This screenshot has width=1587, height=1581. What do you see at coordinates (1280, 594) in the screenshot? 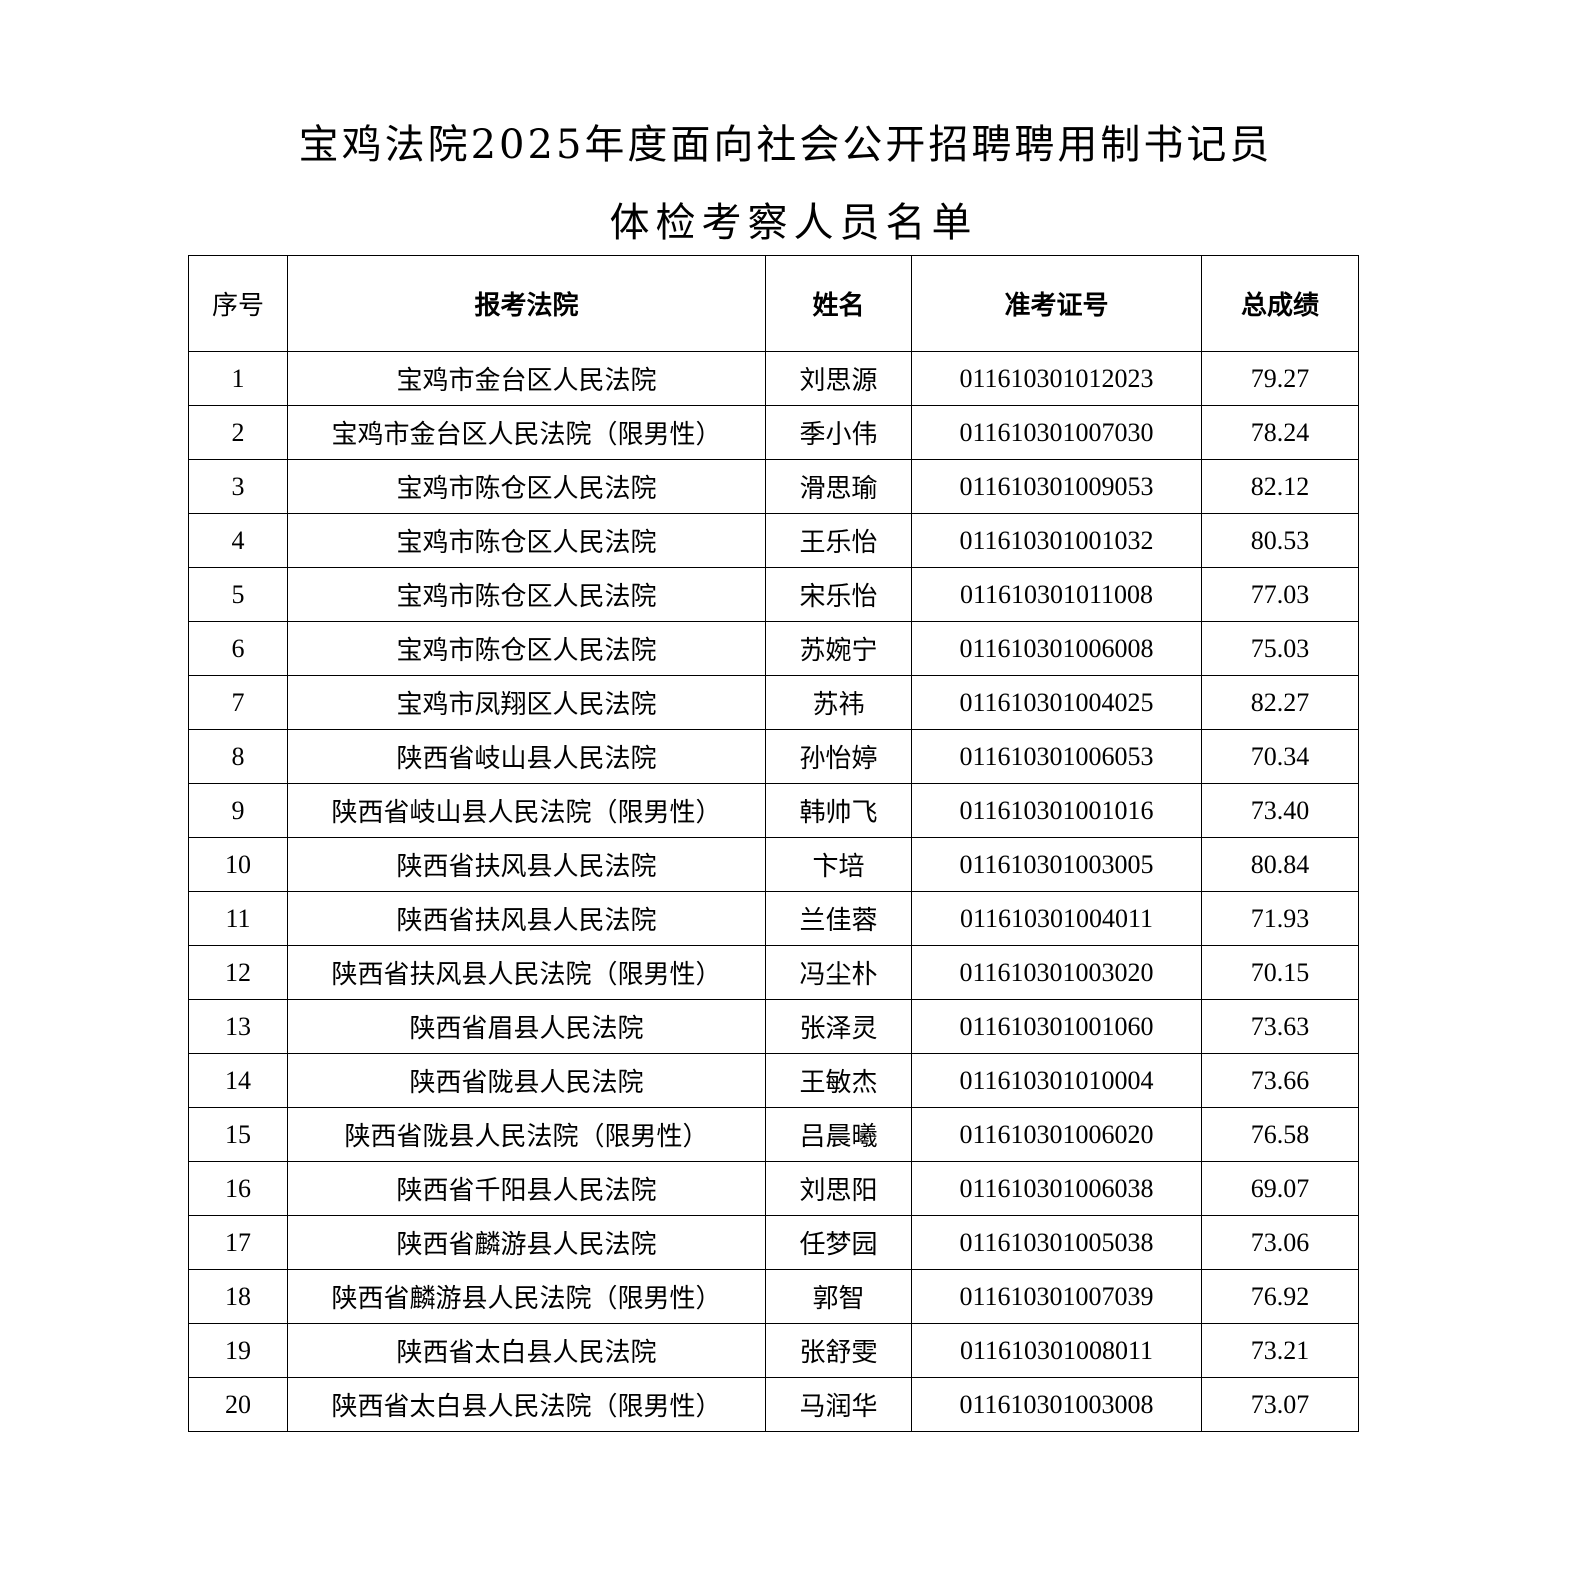
I see `cell-score: 77.03` at bounding box center [1280, 594].